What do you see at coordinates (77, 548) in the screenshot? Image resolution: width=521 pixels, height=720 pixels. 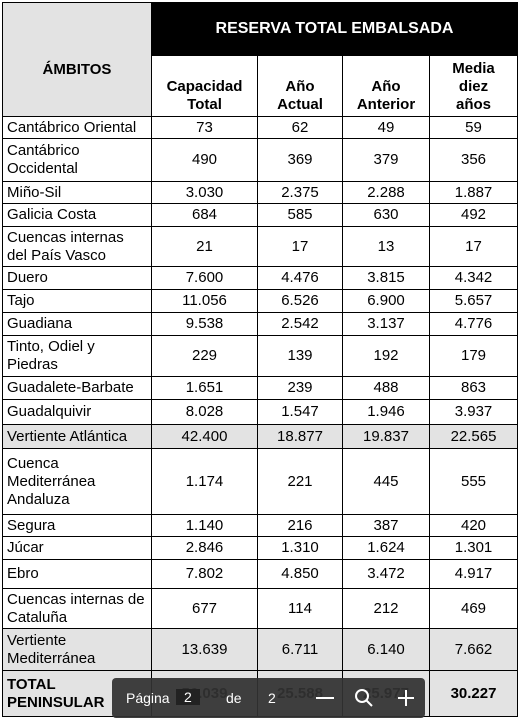 I see `row-label: Júcar` at bounding box center [77, 548].